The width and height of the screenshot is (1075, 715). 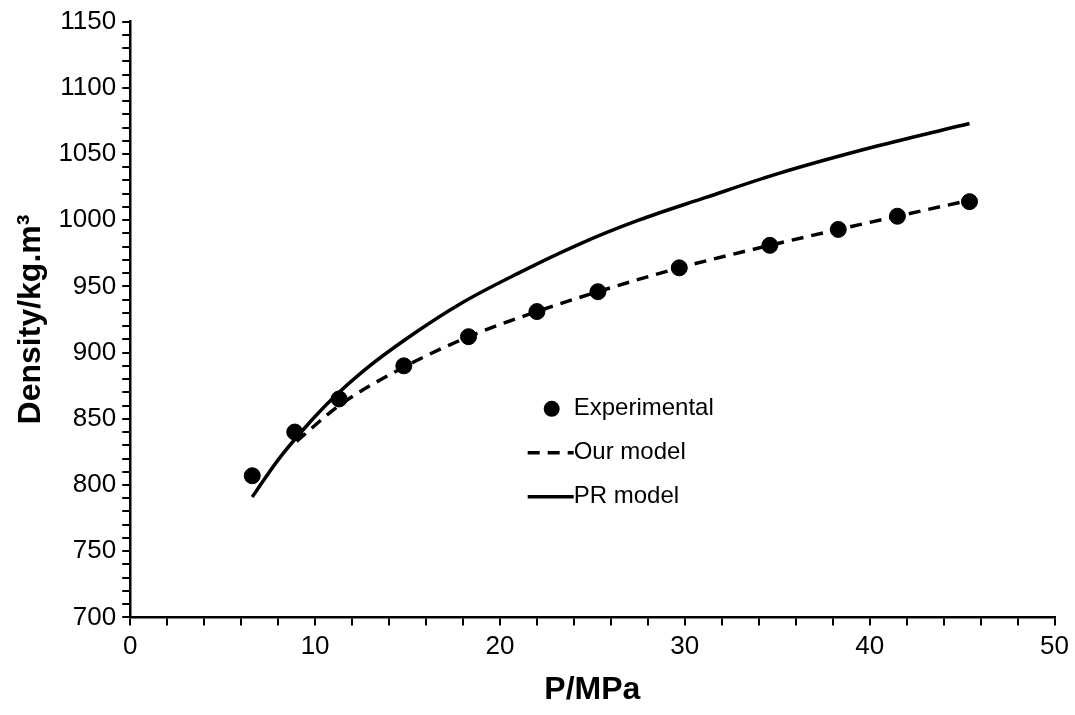 I want to click on y-tick-label: 750, so click(x=94, y=549).